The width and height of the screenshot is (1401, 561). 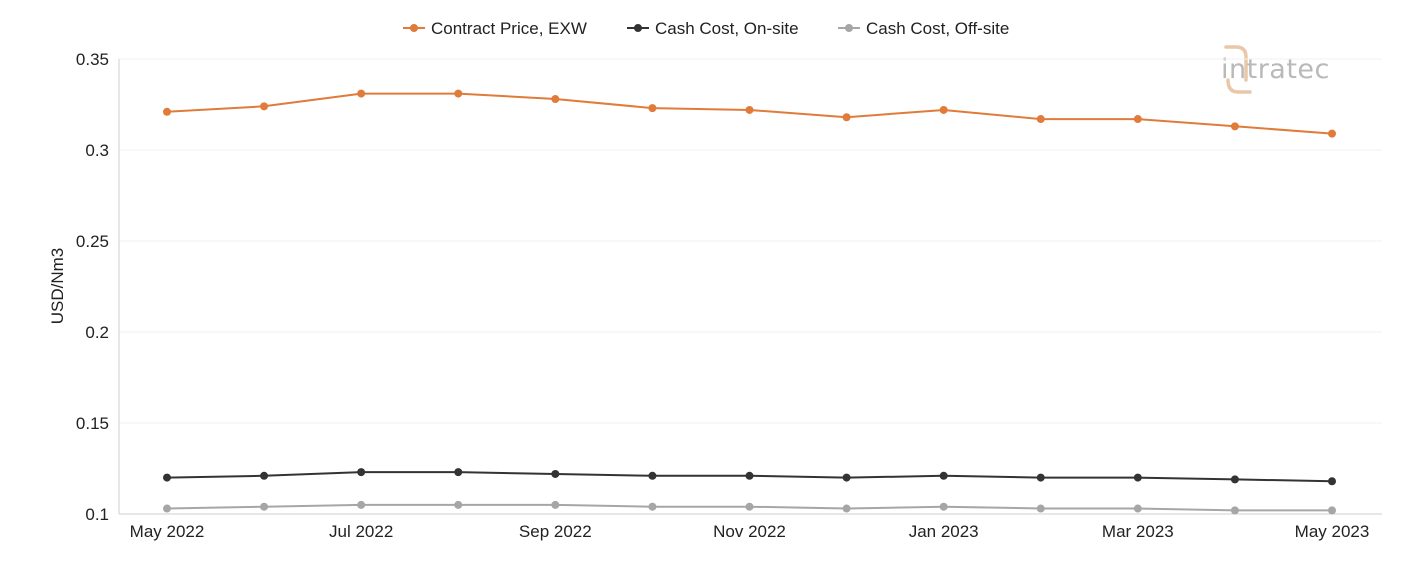 What do you see at coordinates (944, 531) in the screenshot?
I see `x-tick-label: Jan 2023` at bounding box center [944, 531].